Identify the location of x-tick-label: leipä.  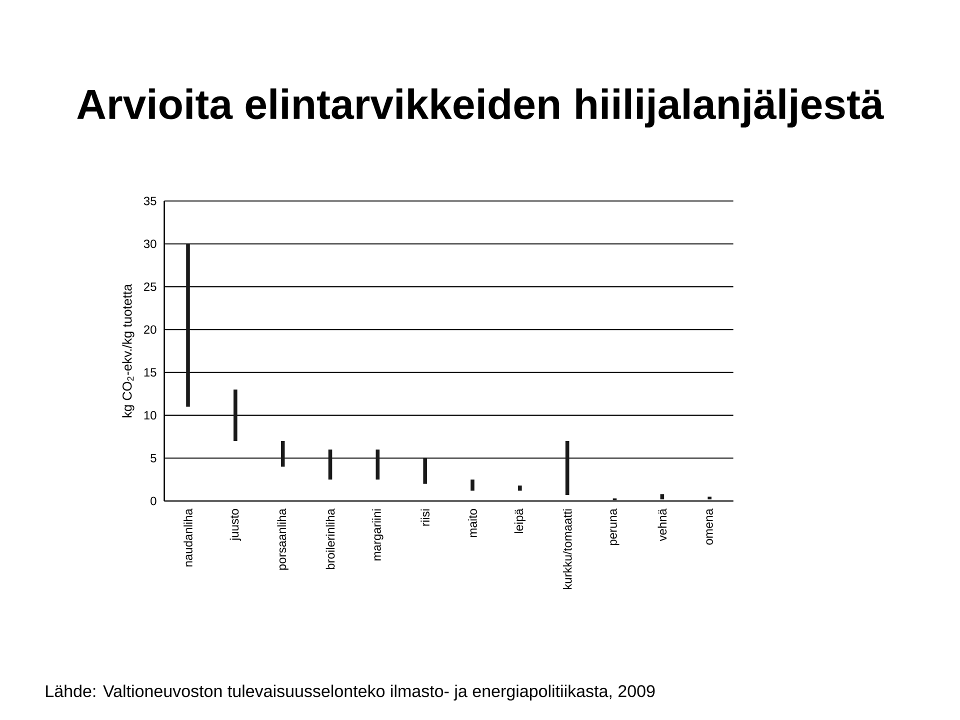
(520, 521).